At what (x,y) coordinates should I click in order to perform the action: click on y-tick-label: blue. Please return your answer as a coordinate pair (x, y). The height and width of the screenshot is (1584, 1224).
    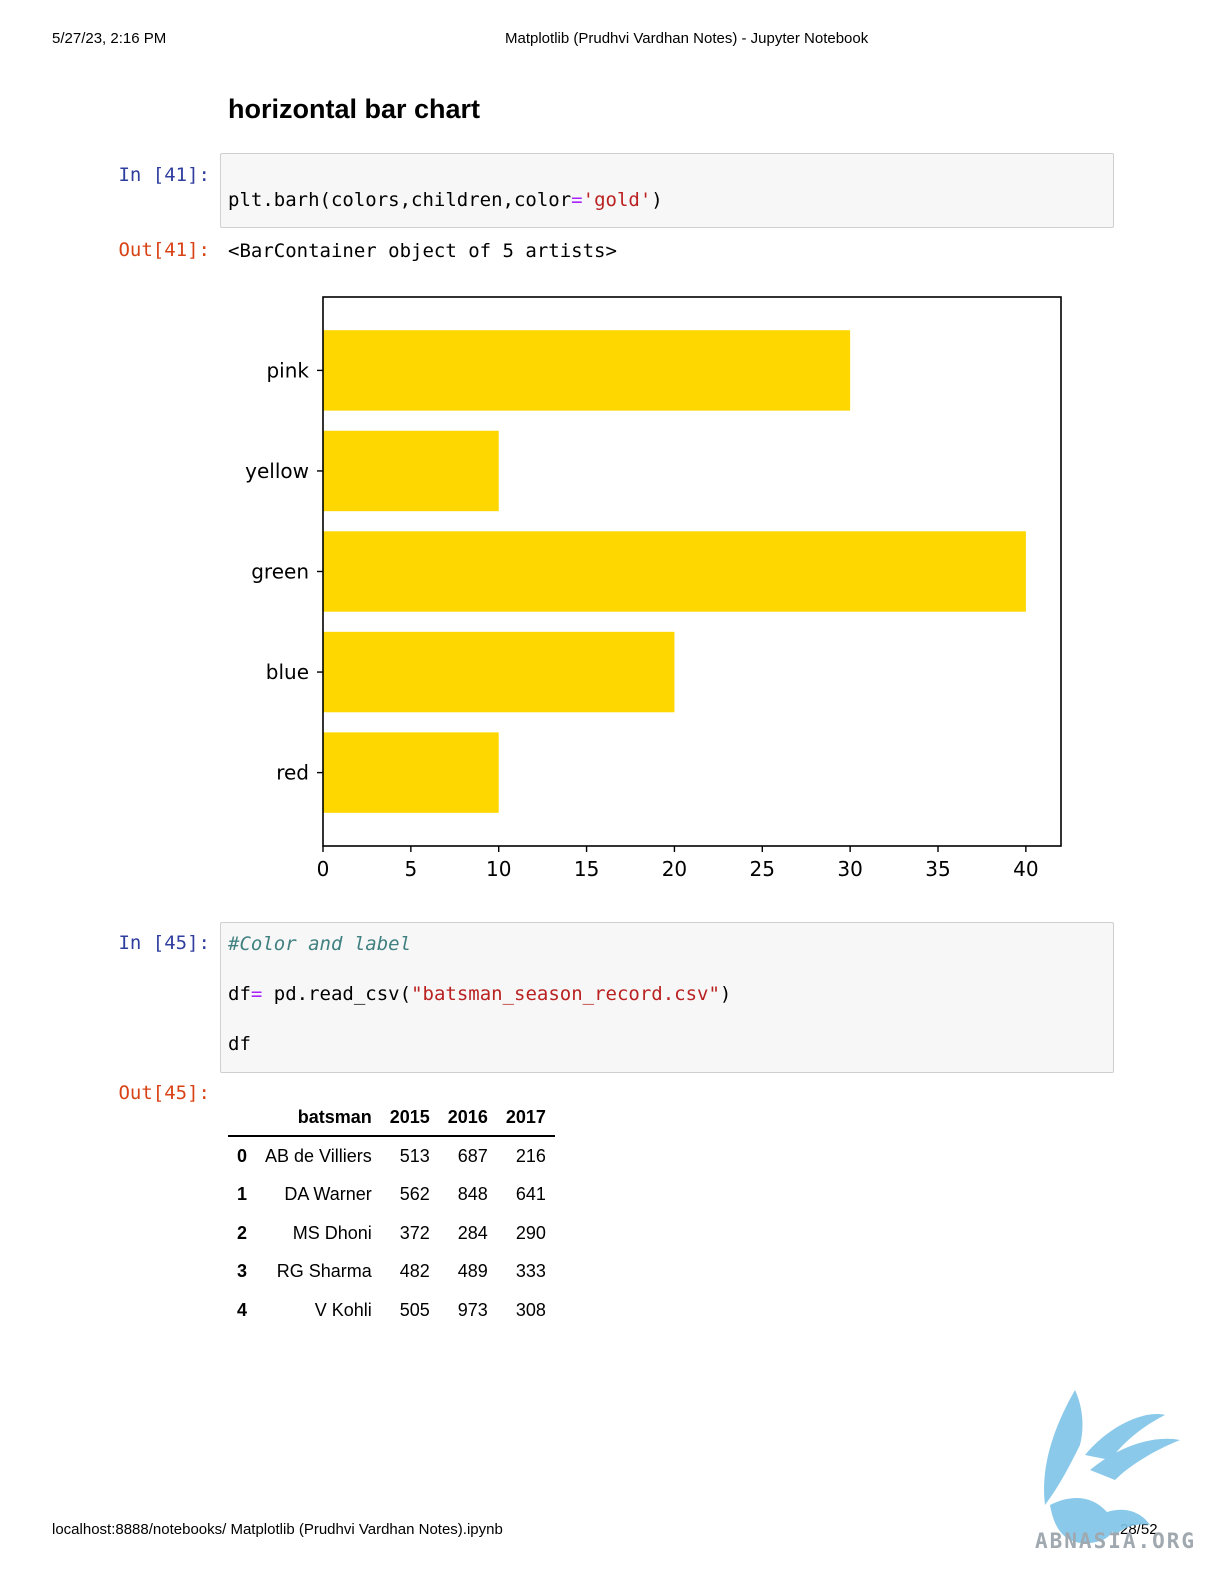
    Looking at the image, I should click on (287, 672).